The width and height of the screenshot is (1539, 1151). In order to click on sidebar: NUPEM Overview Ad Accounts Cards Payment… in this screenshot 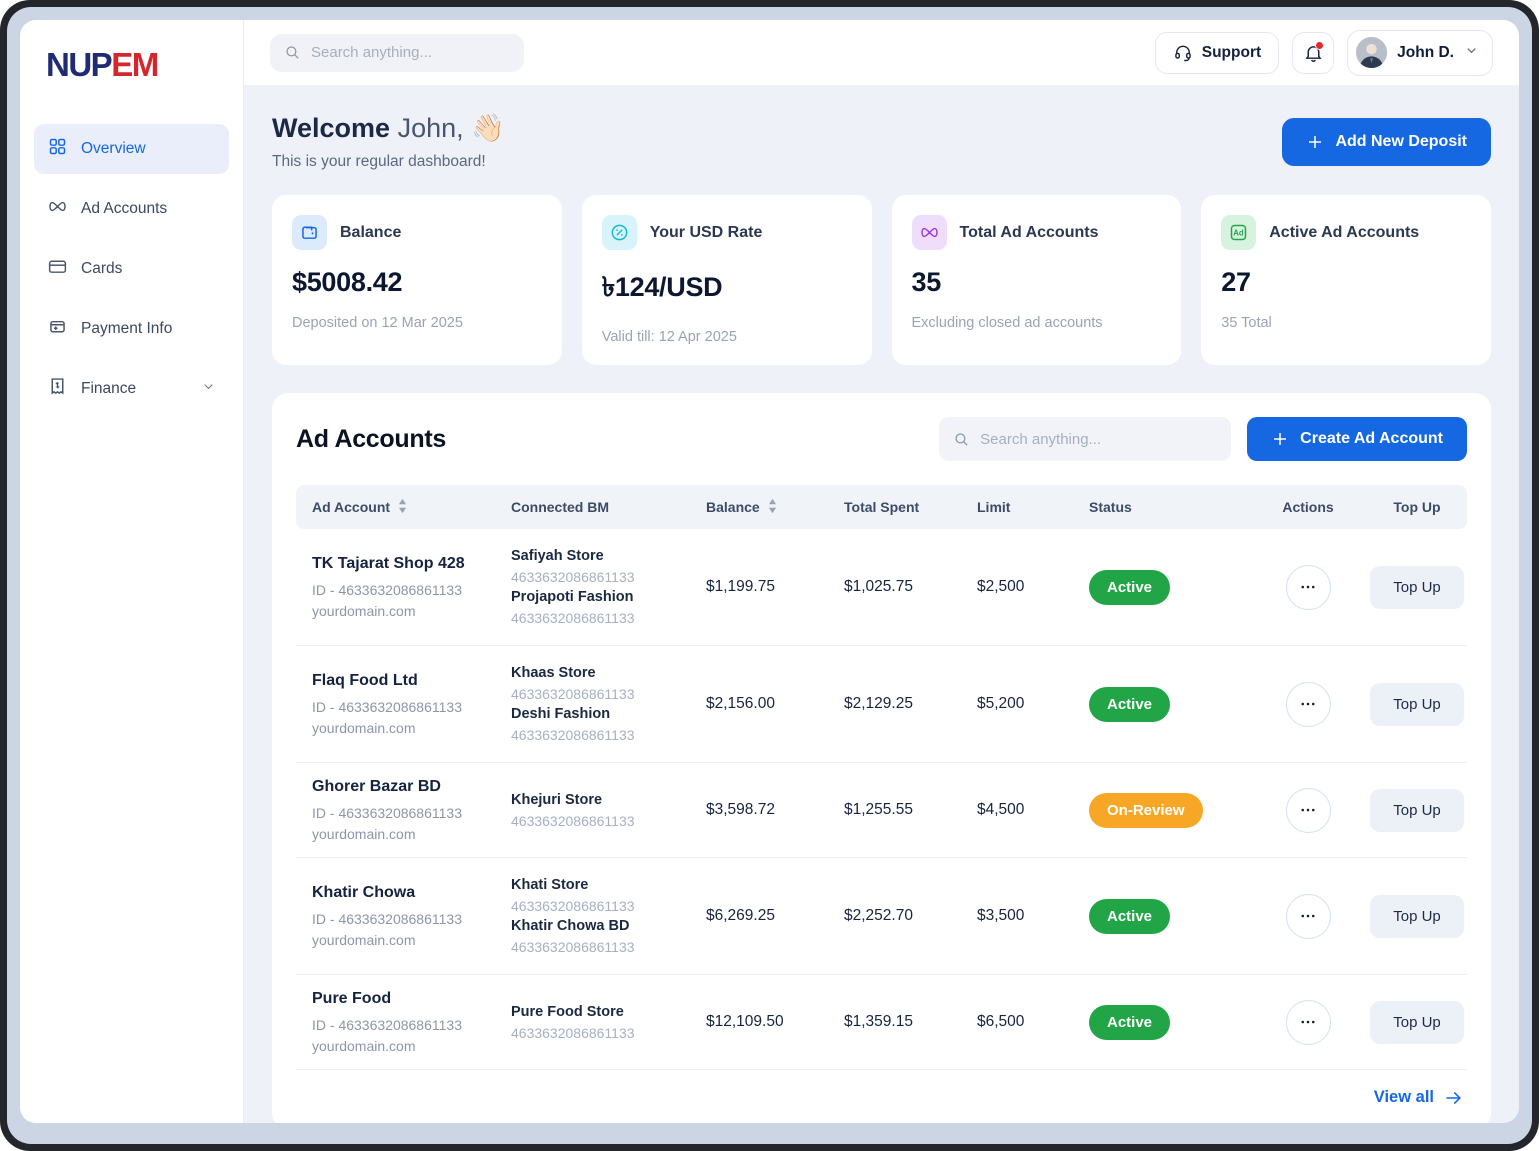, I will do `click(132, 571)`.